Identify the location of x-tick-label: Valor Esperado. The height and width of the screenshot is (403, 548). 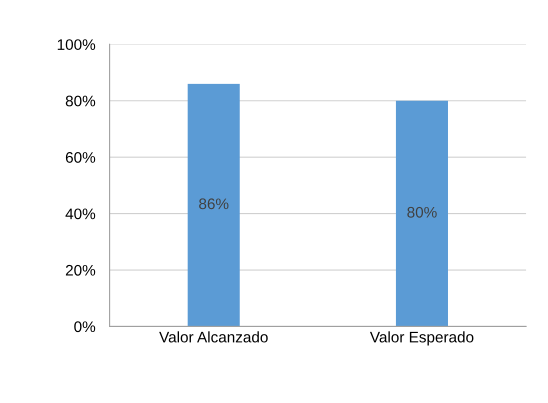
(422, 338).